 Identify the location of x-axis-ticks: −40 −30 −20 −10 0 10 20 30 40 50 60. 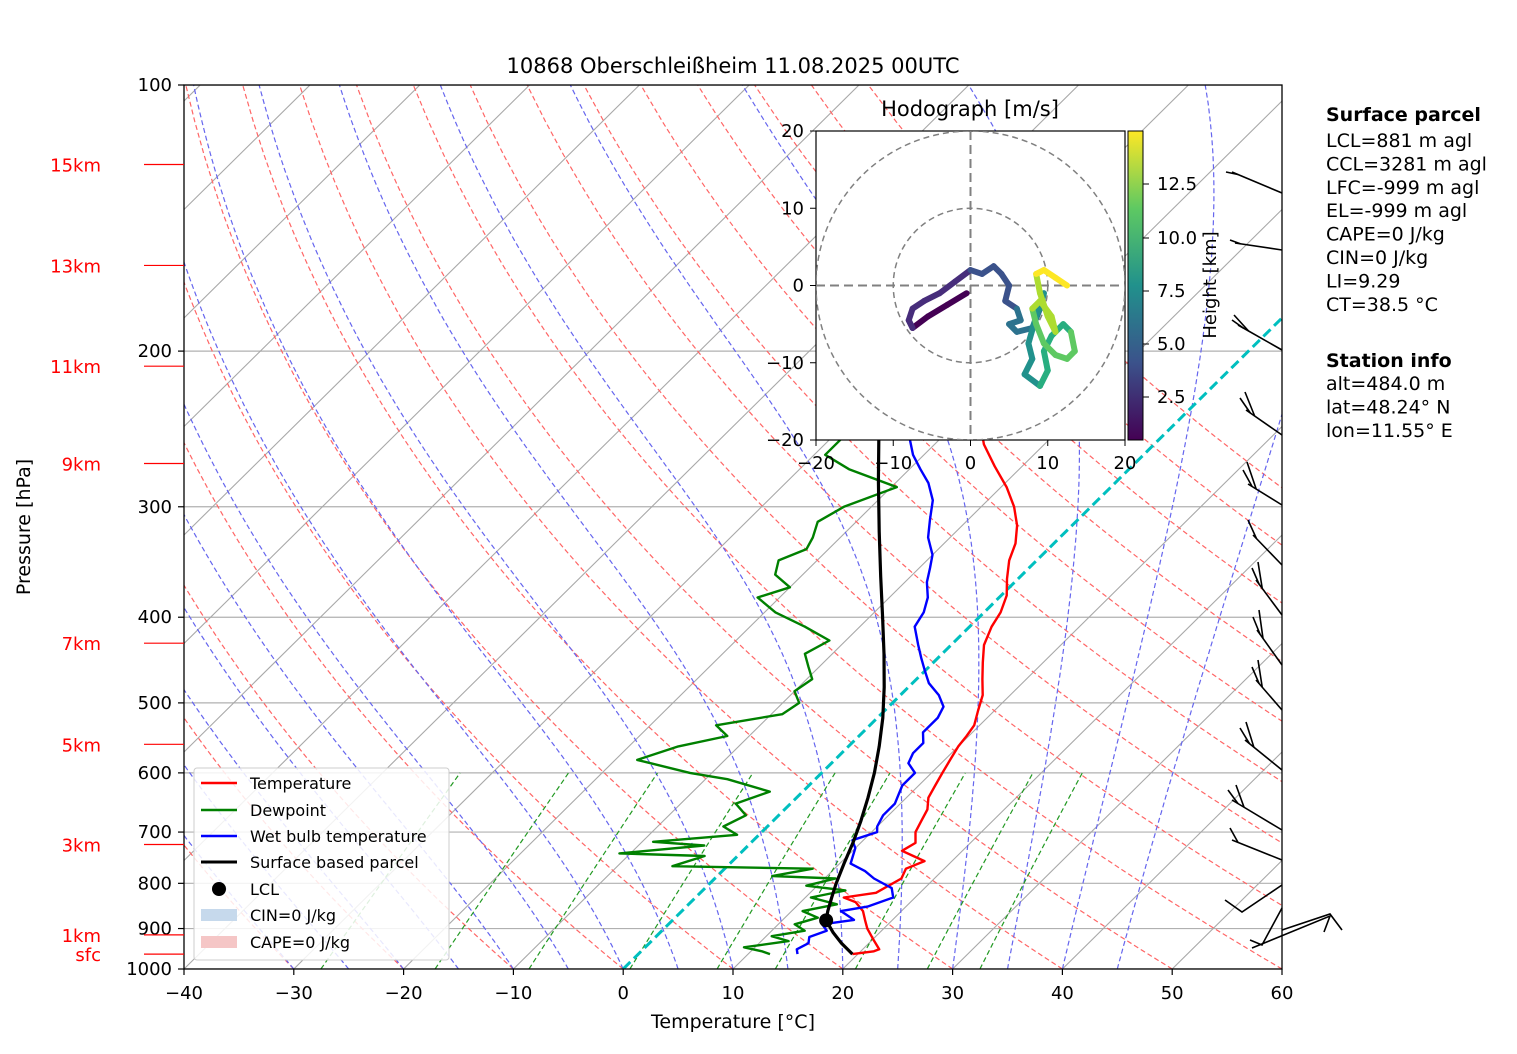
(729, 986).